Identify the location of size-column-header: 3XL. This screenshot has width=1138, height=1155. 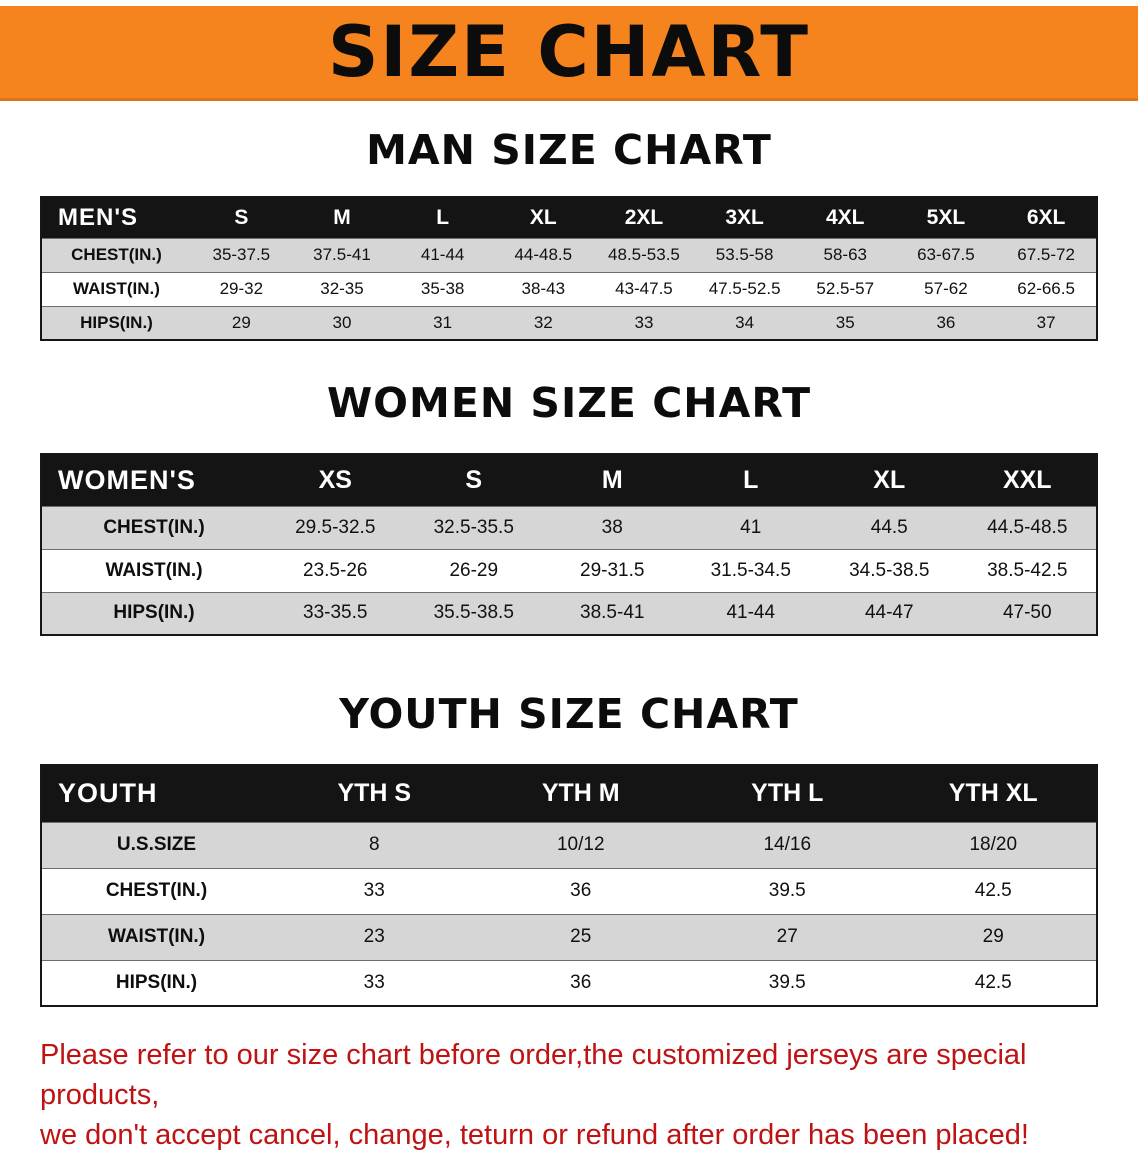
(744, 217).